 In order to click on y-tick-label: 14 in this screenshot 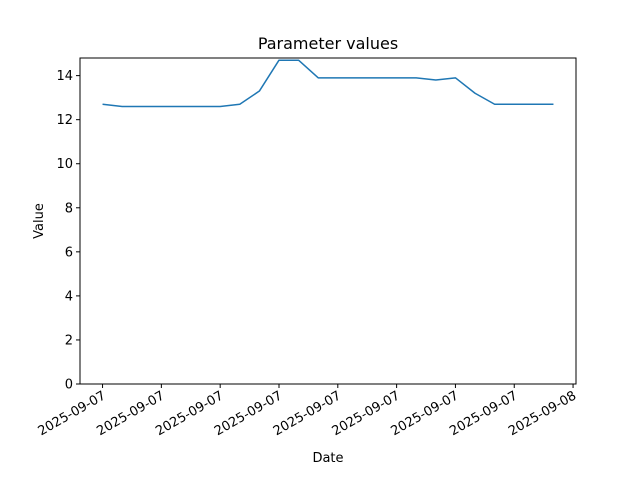, I will do `click(64, 76)`.